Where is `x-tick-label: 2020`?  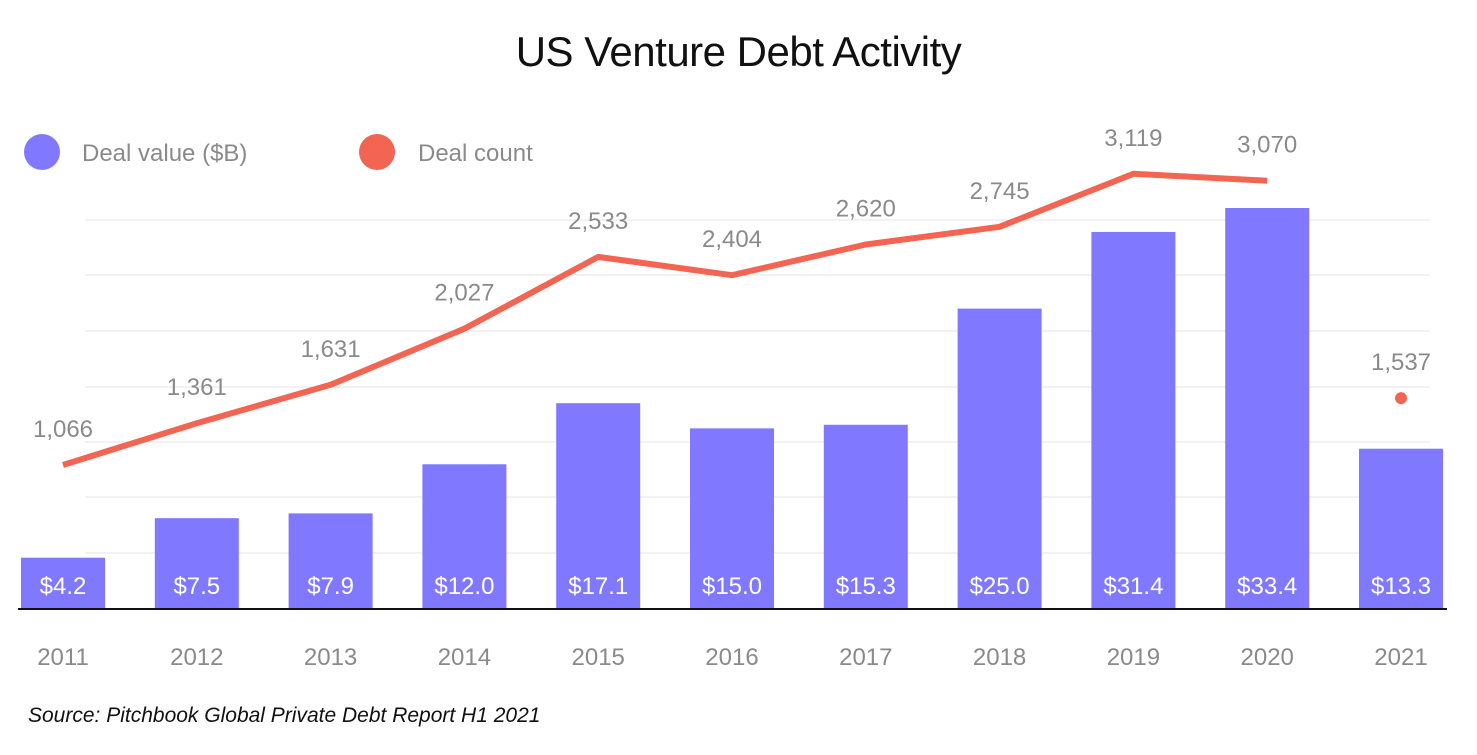 x-tick-label: 2020 is located at coordinates (1267, 657).